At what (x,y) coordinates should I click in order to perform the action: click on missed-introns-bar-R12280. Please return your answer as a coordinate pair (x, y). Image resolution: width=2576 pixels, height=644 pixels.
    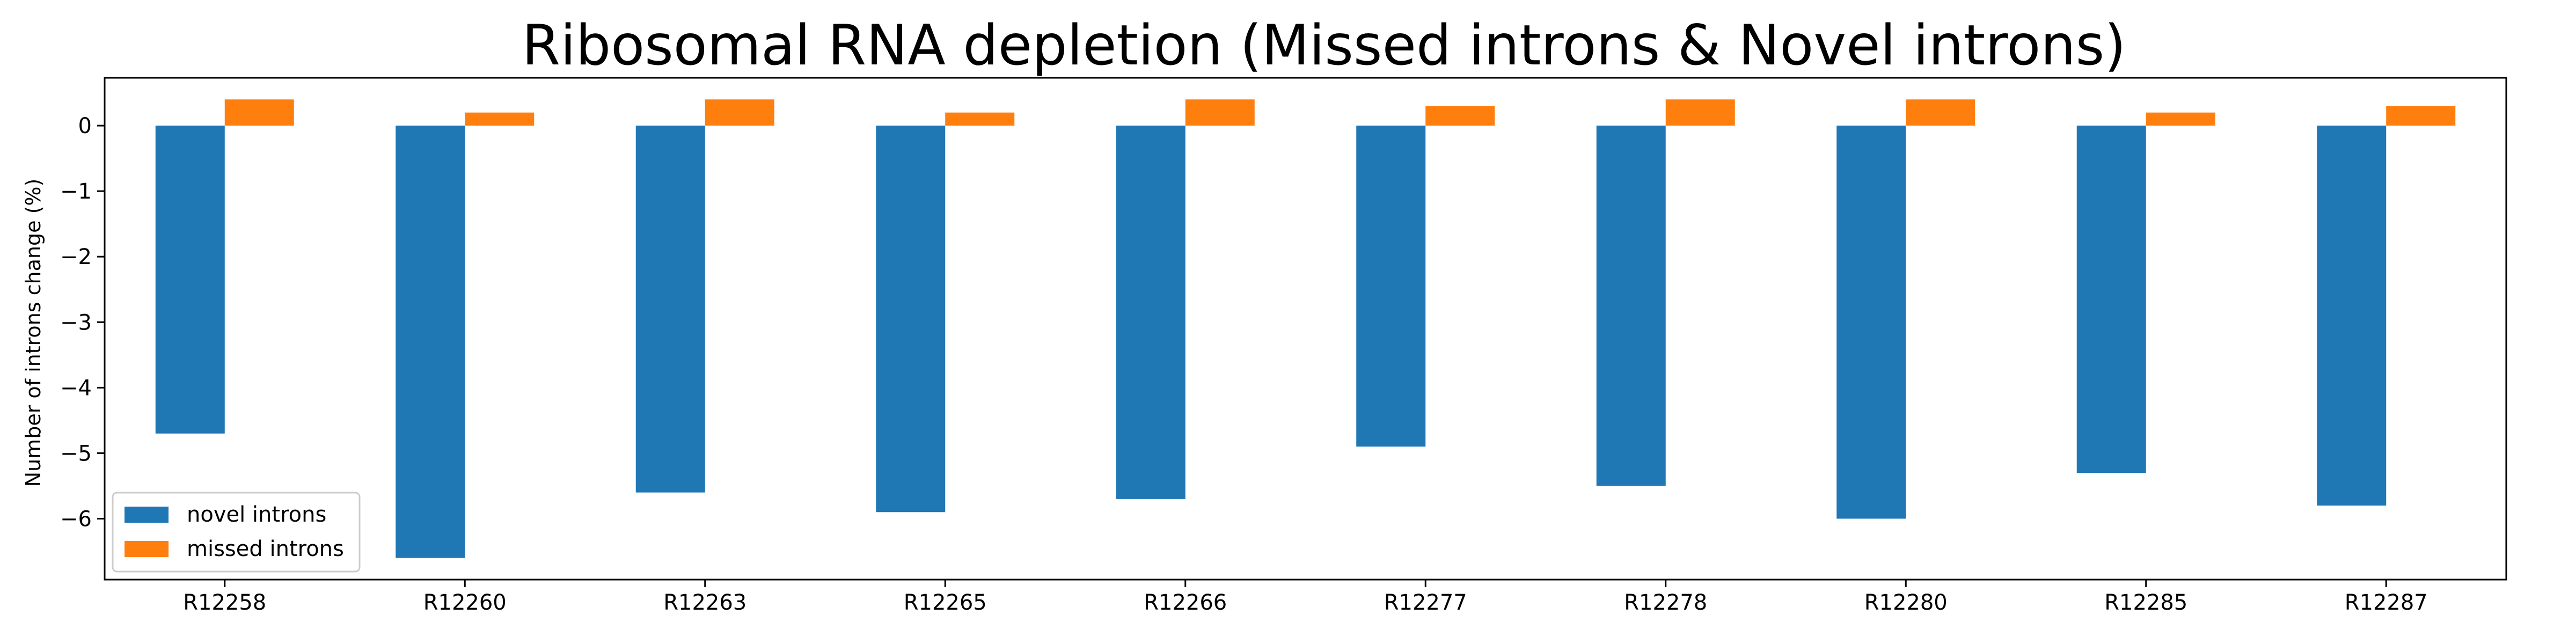
    Looking at the image, I should click on (1940, 112).